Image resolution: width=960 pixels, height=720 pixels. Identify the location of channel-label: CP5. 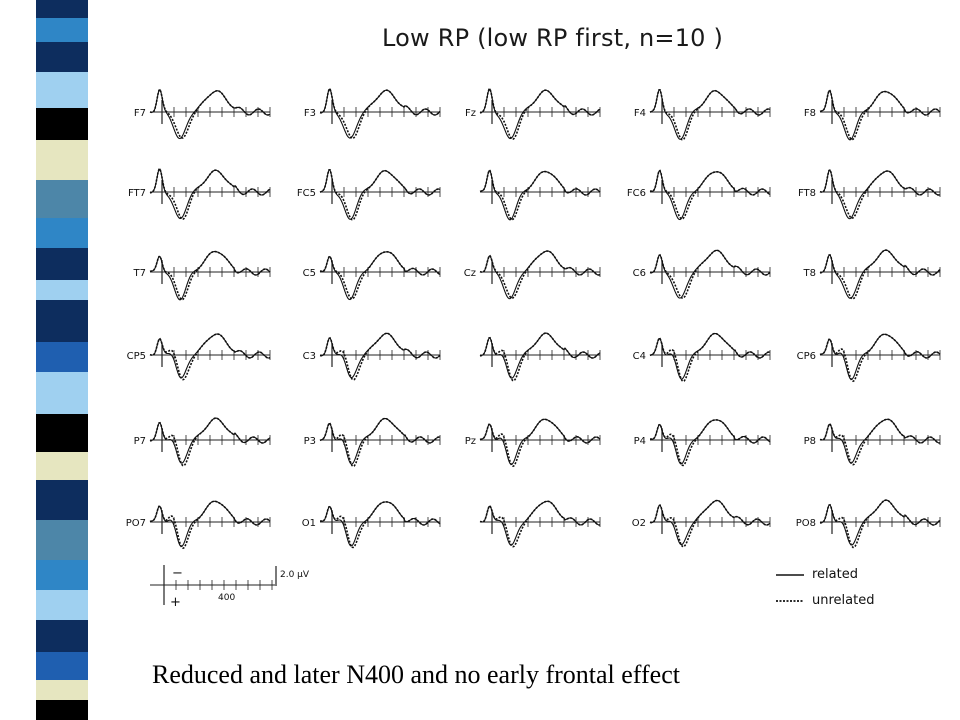
(136, 356).